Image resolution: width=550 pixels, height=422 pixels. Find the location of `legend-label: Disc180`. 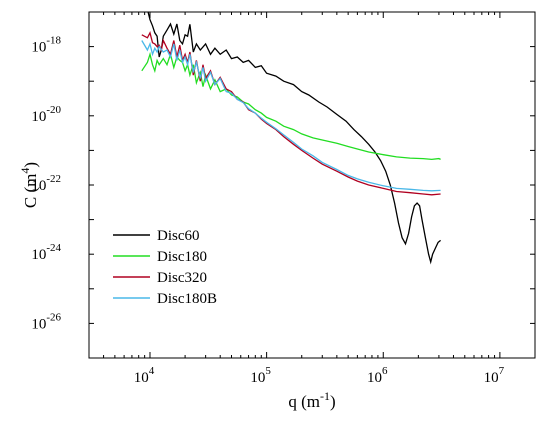

legend-label: Disc180 is located at coordinates (182, 257).